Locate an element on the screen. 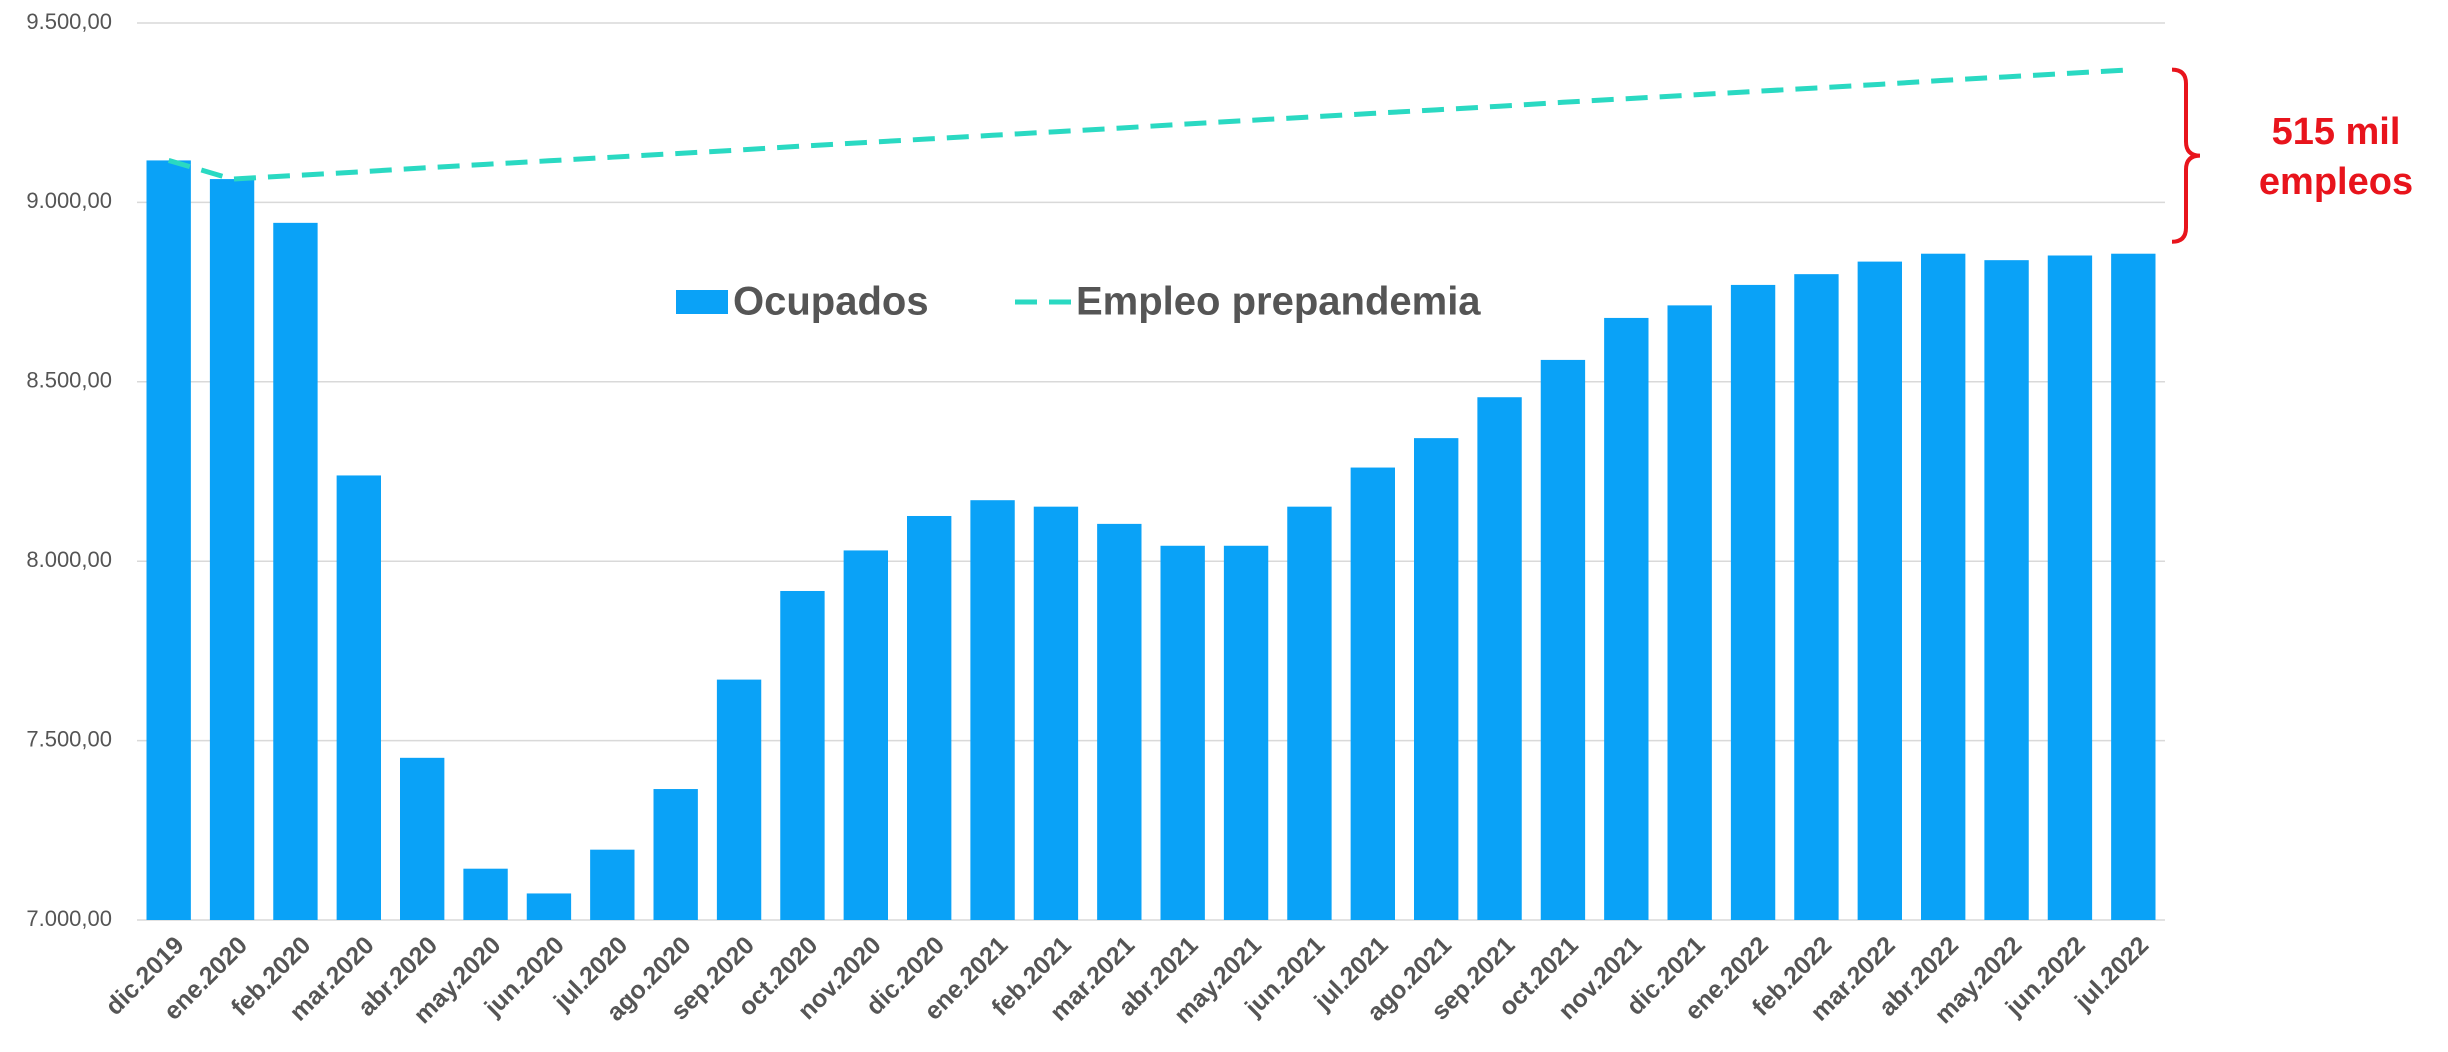  y-tick-label: 8.500,00 is located at coordinates (69, 380).